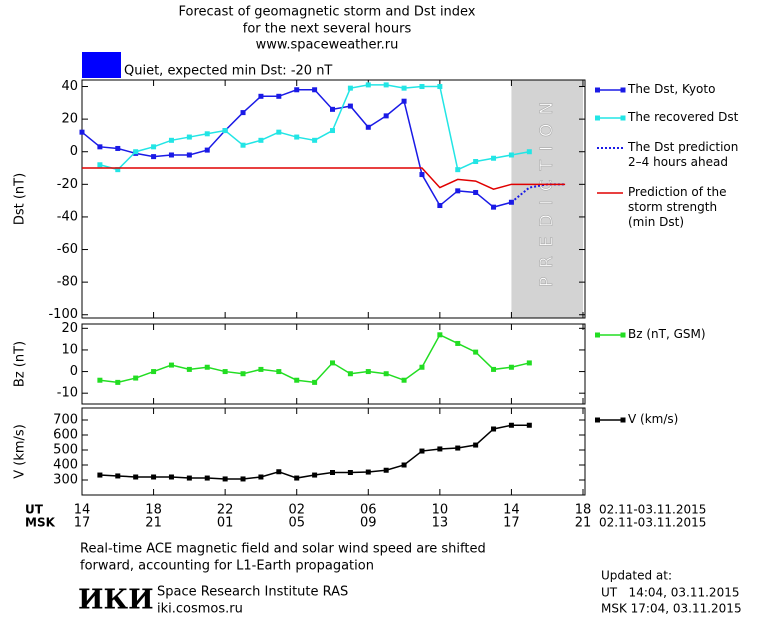 This screenshot has height=620, width=760. I want to click on updated: Updated at:, so click(636, 576).